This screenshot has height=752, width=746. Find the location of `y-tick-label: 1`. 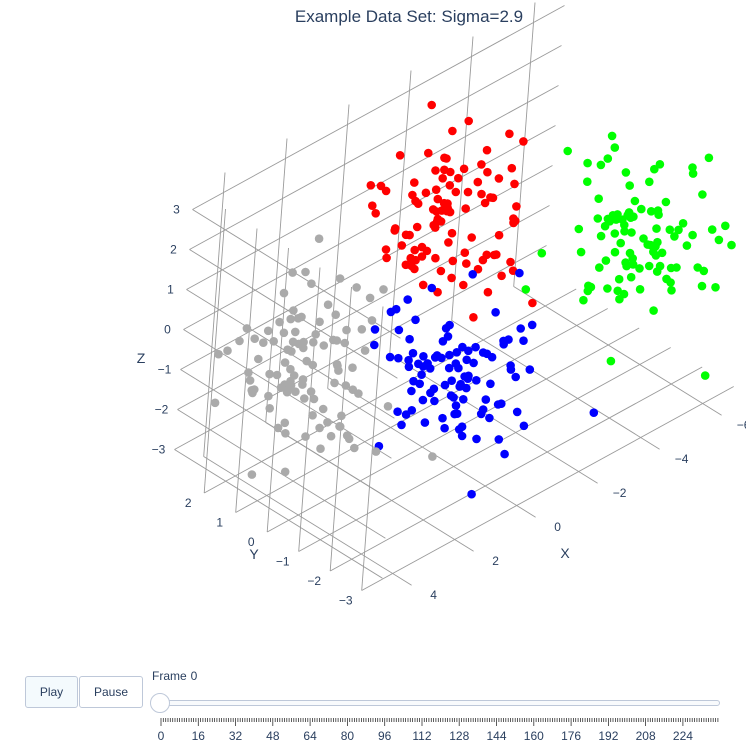

y-tick-label: 1 is located at coordinates (219, 523).